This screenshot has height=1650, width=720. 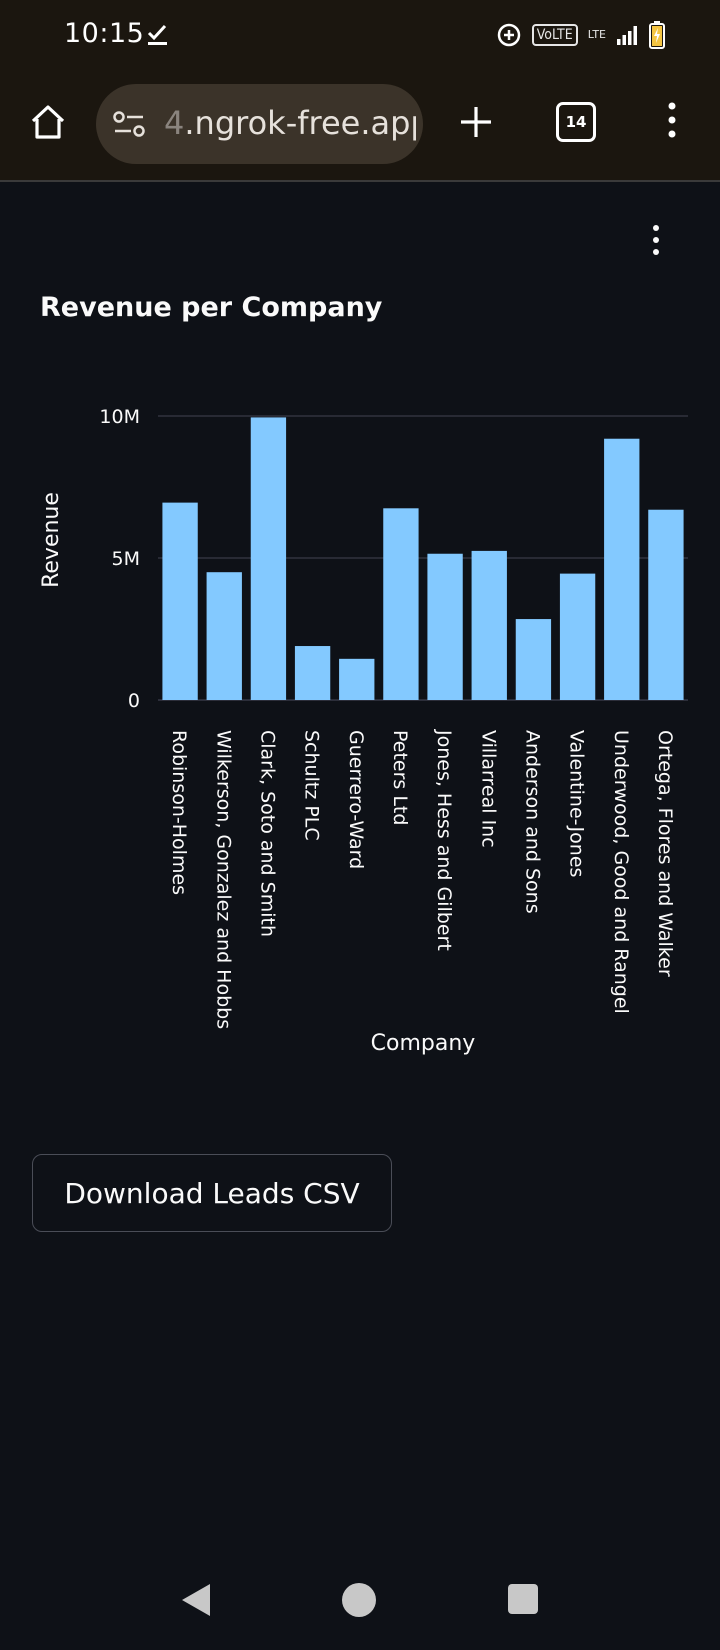 What do you see at coordinates (444, 840) in the screenshot?
I see `x-tick-label: Jones, Hess and Gilbert` at bounding box center [444, 840].